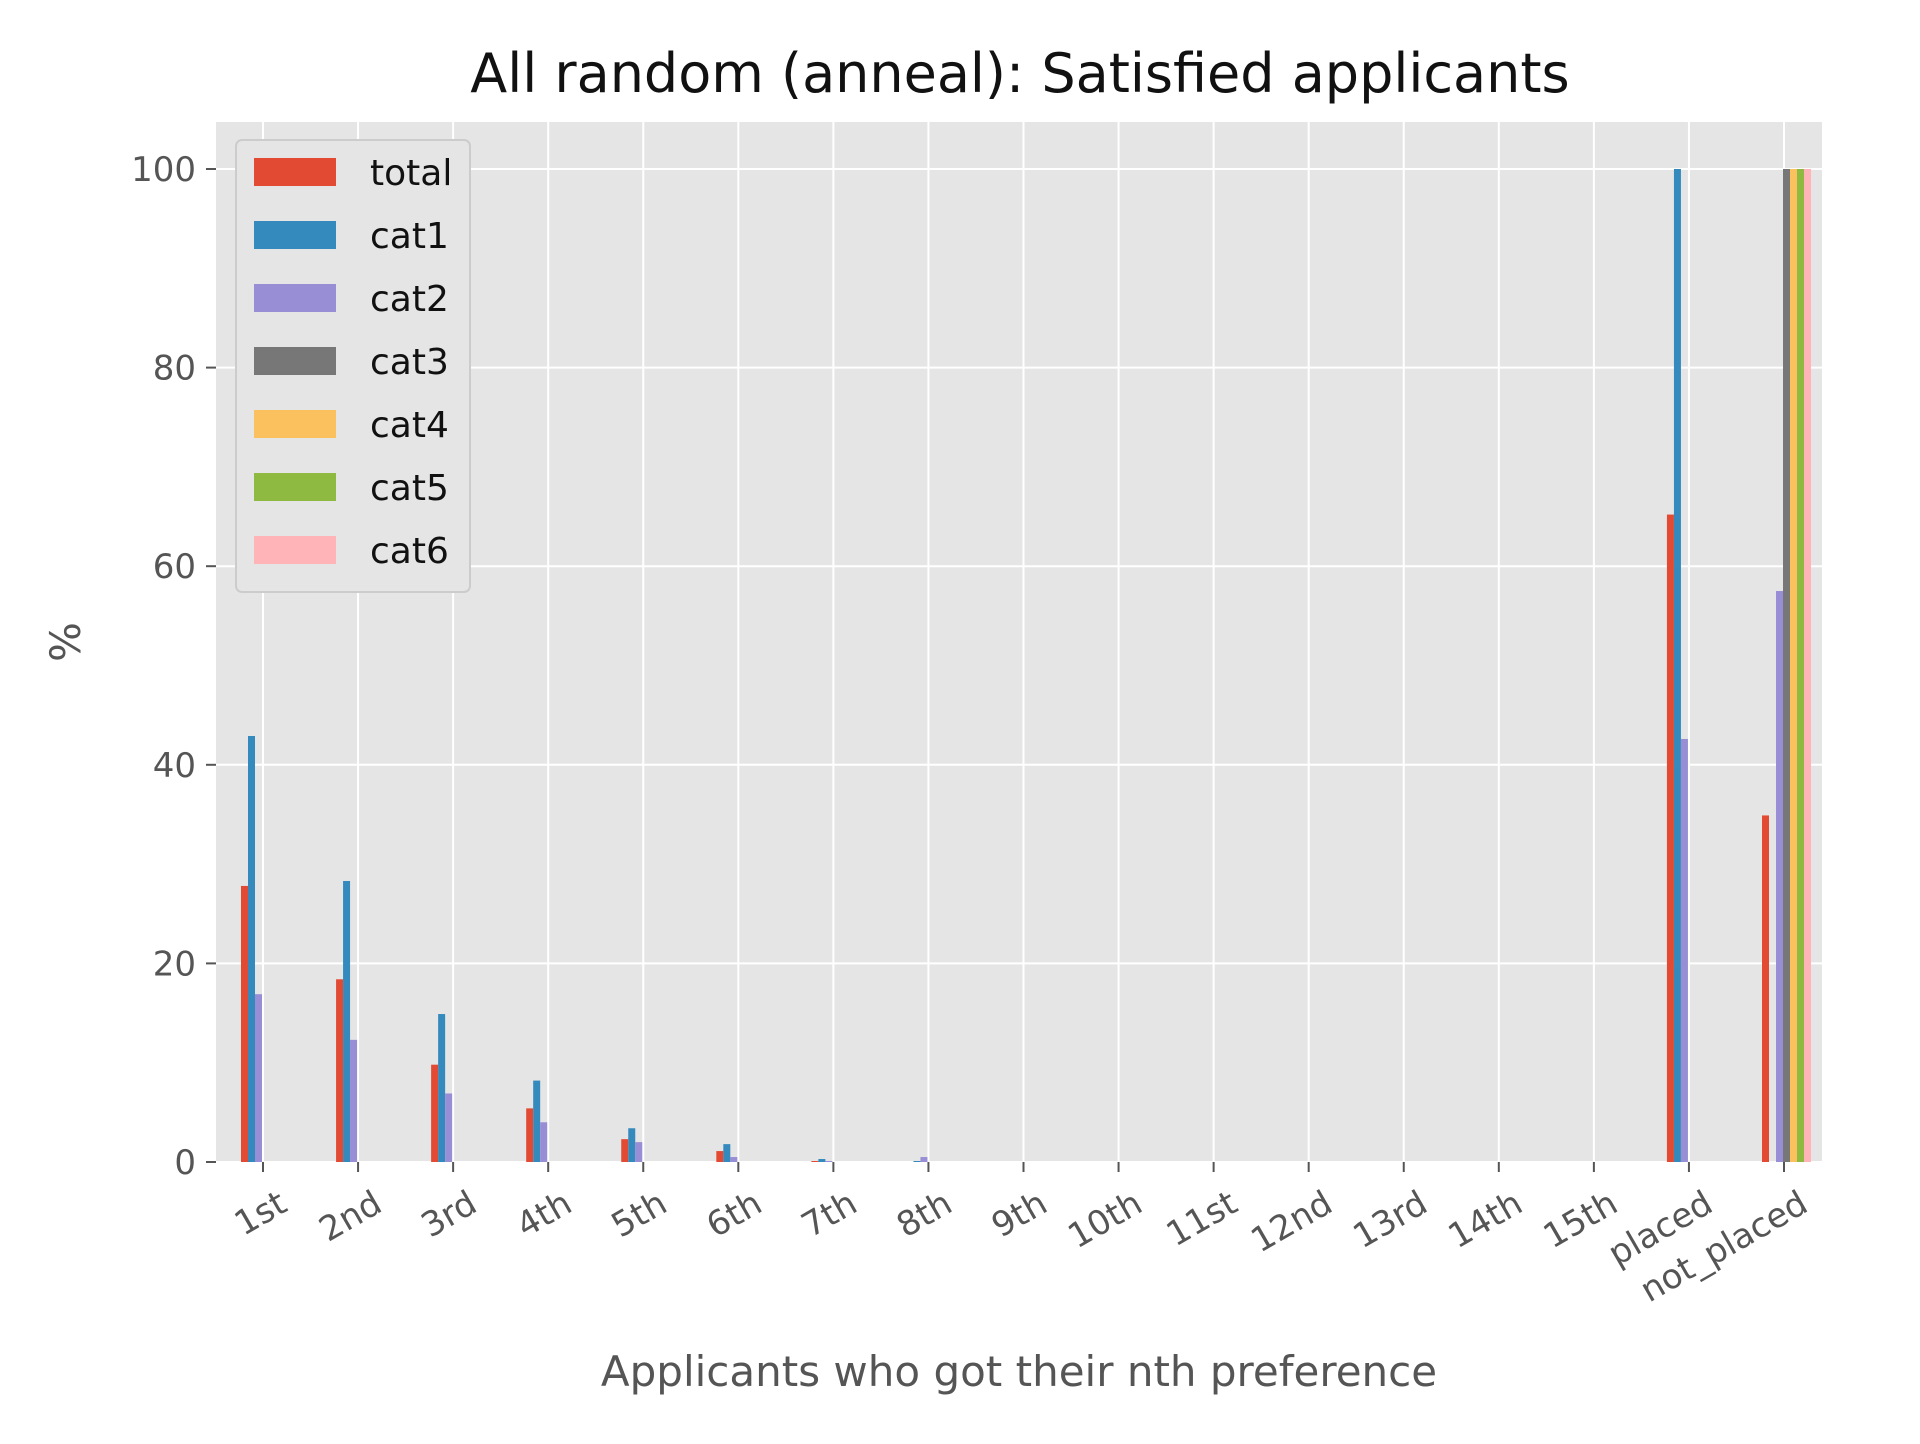 The image size is (1920, 1444). What do you see at coordinates (295, 424) in the screenshot?
I see `legend-swatch-cat4` at bounding box center [295, 424].